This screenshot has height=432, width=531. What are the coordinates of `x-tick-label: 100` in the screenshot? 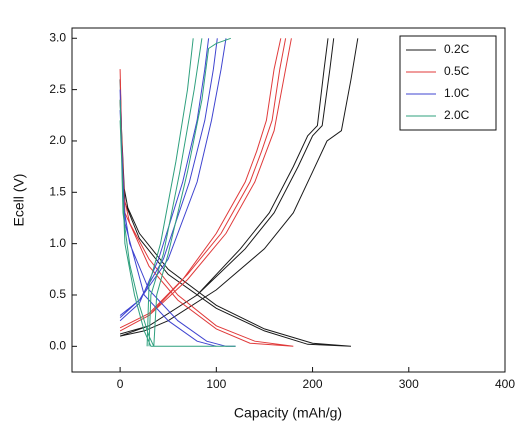 It's located at (216, 384).